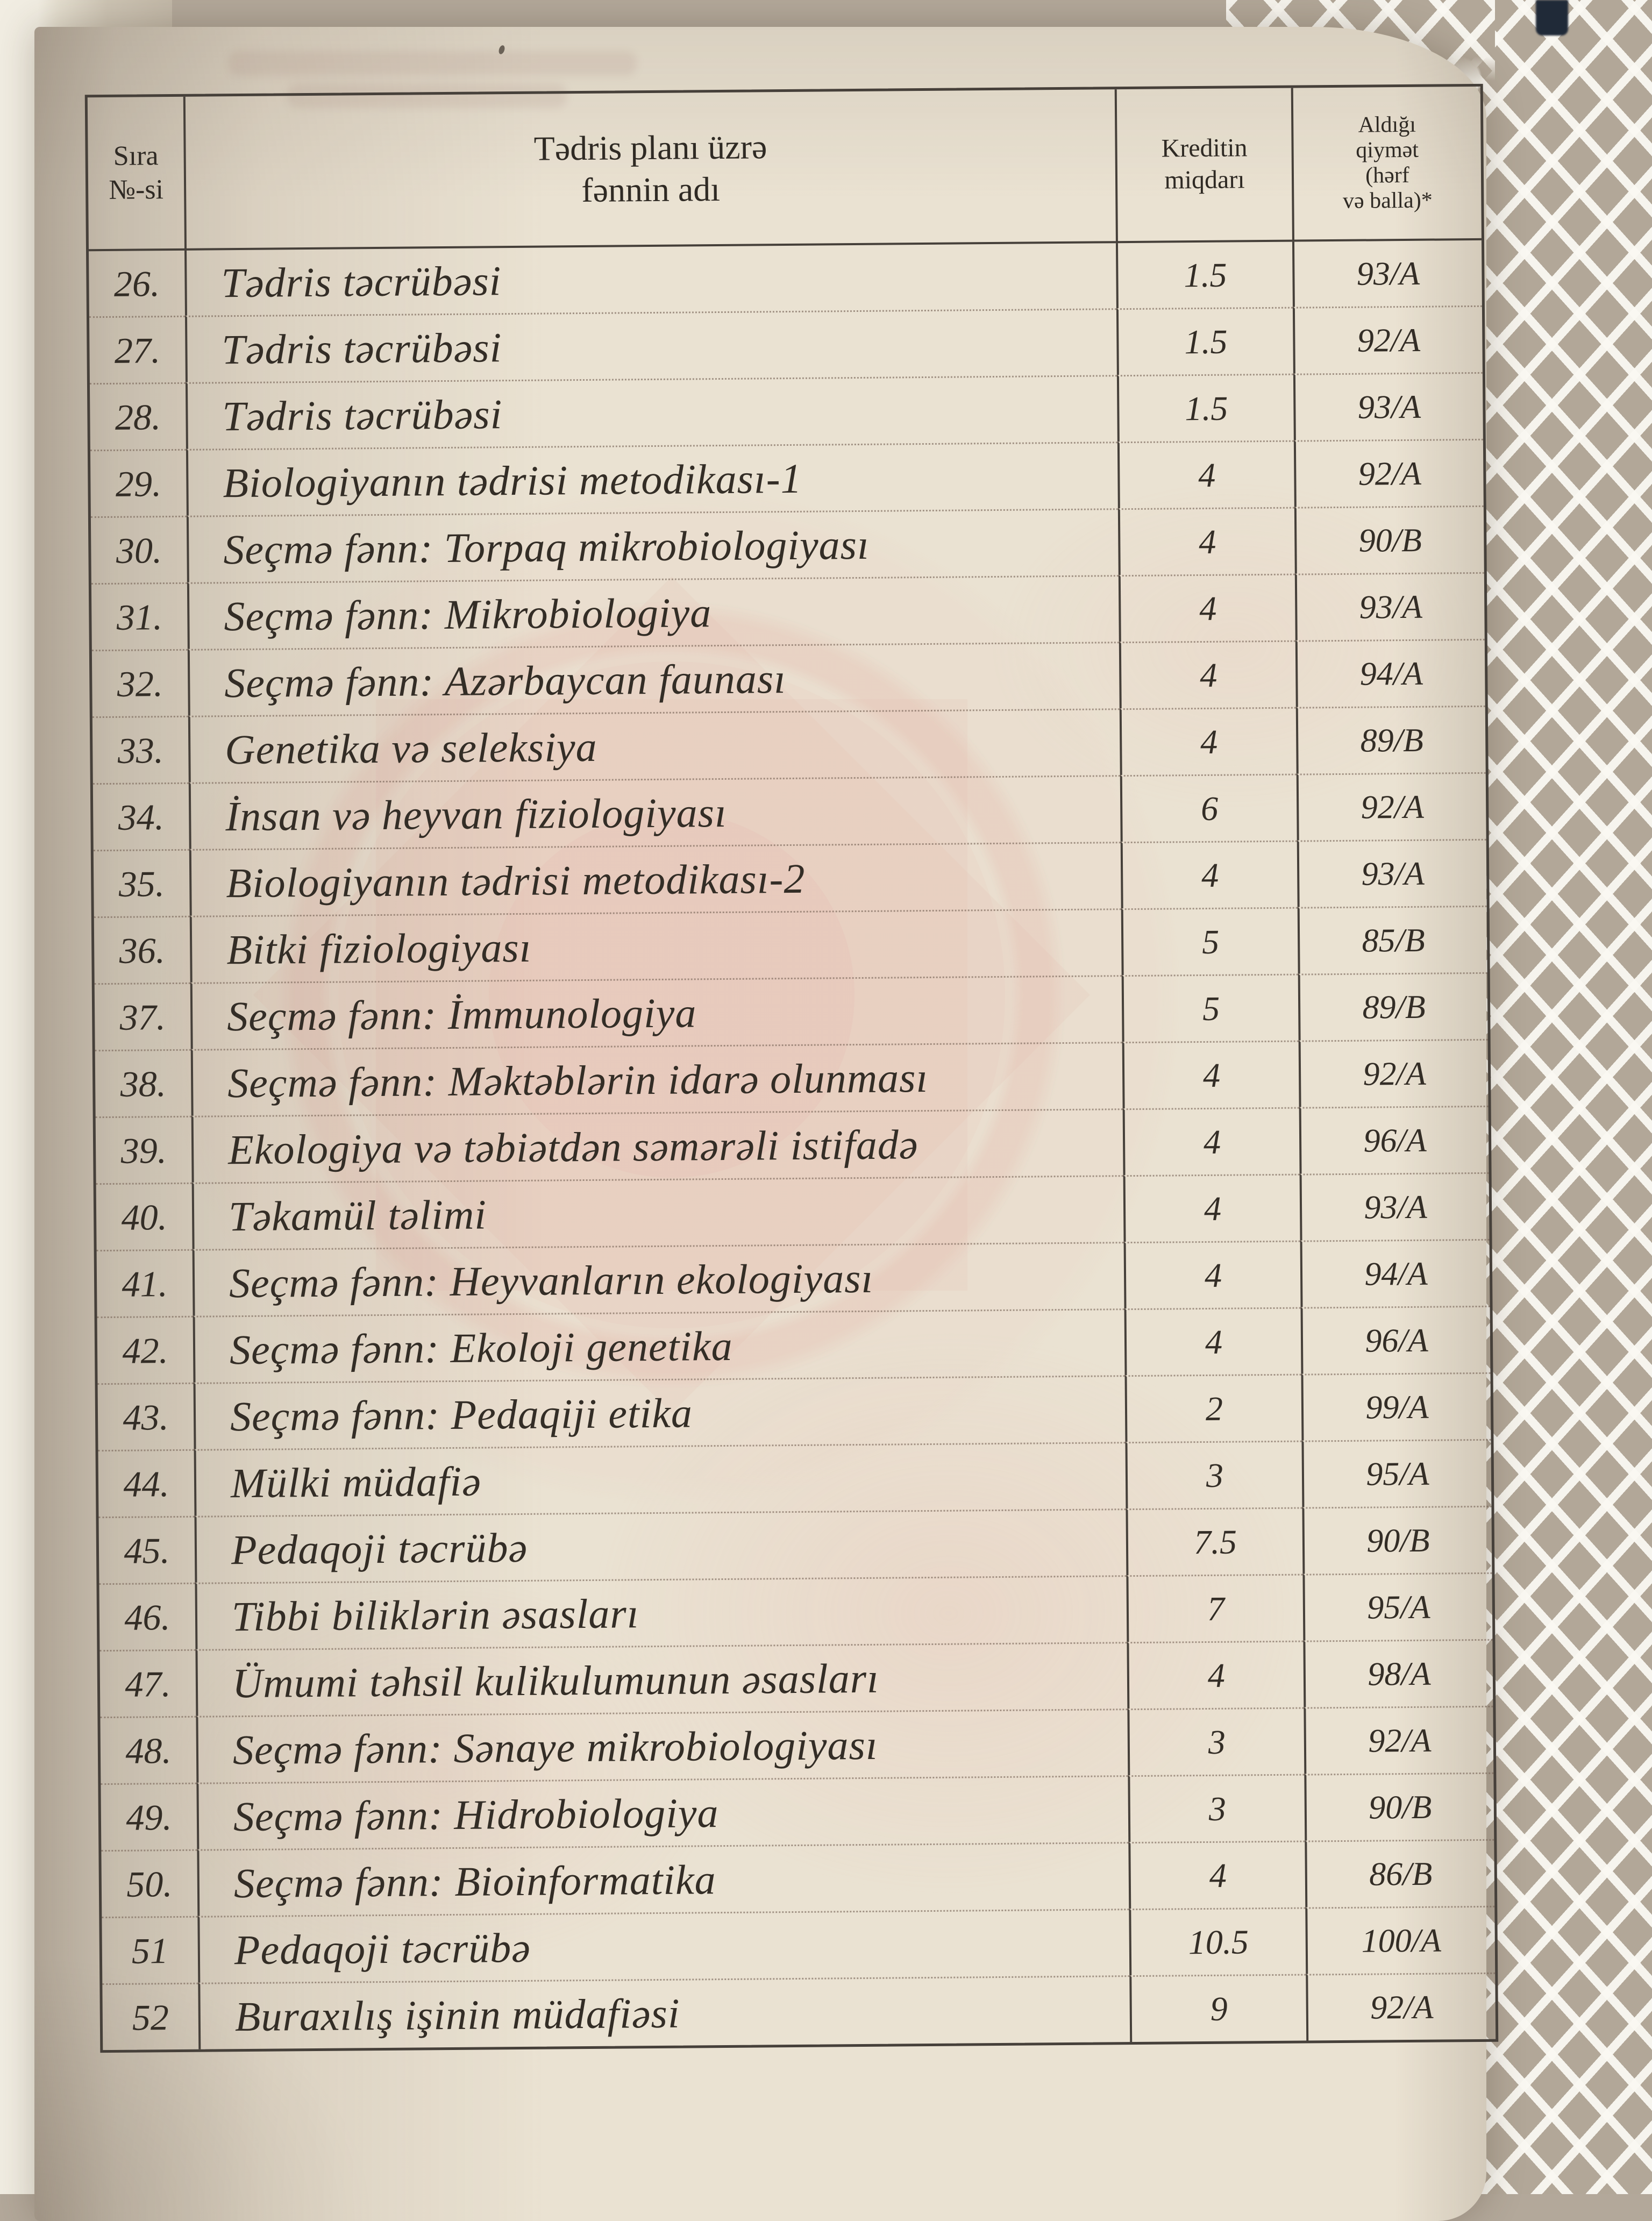  Describe the element at coordinates (655, 879) in the screenshot. I see `course-name: Biologiyanın tədrisi metodikası-2` at that location.